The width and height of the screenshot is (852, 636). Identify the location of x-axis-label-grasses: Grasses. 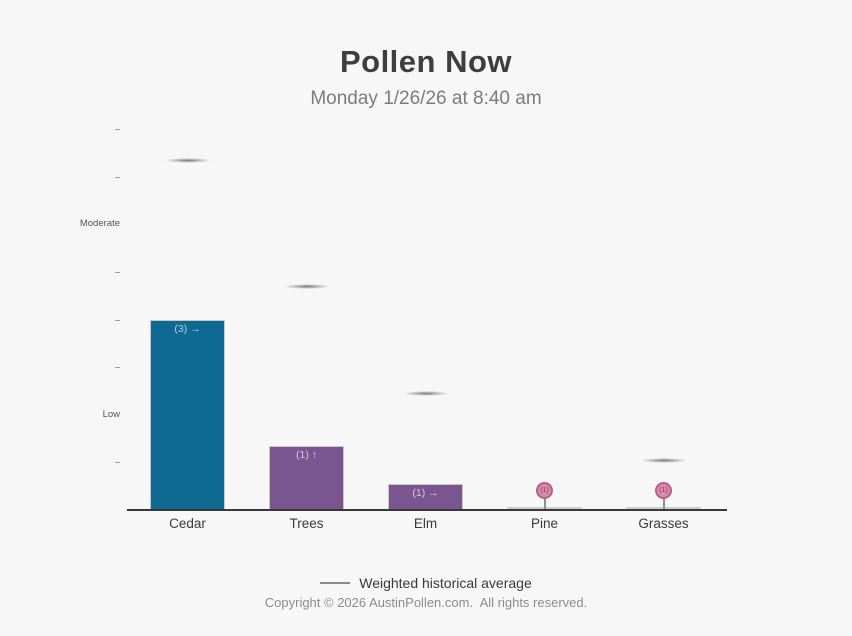
(663, 523).